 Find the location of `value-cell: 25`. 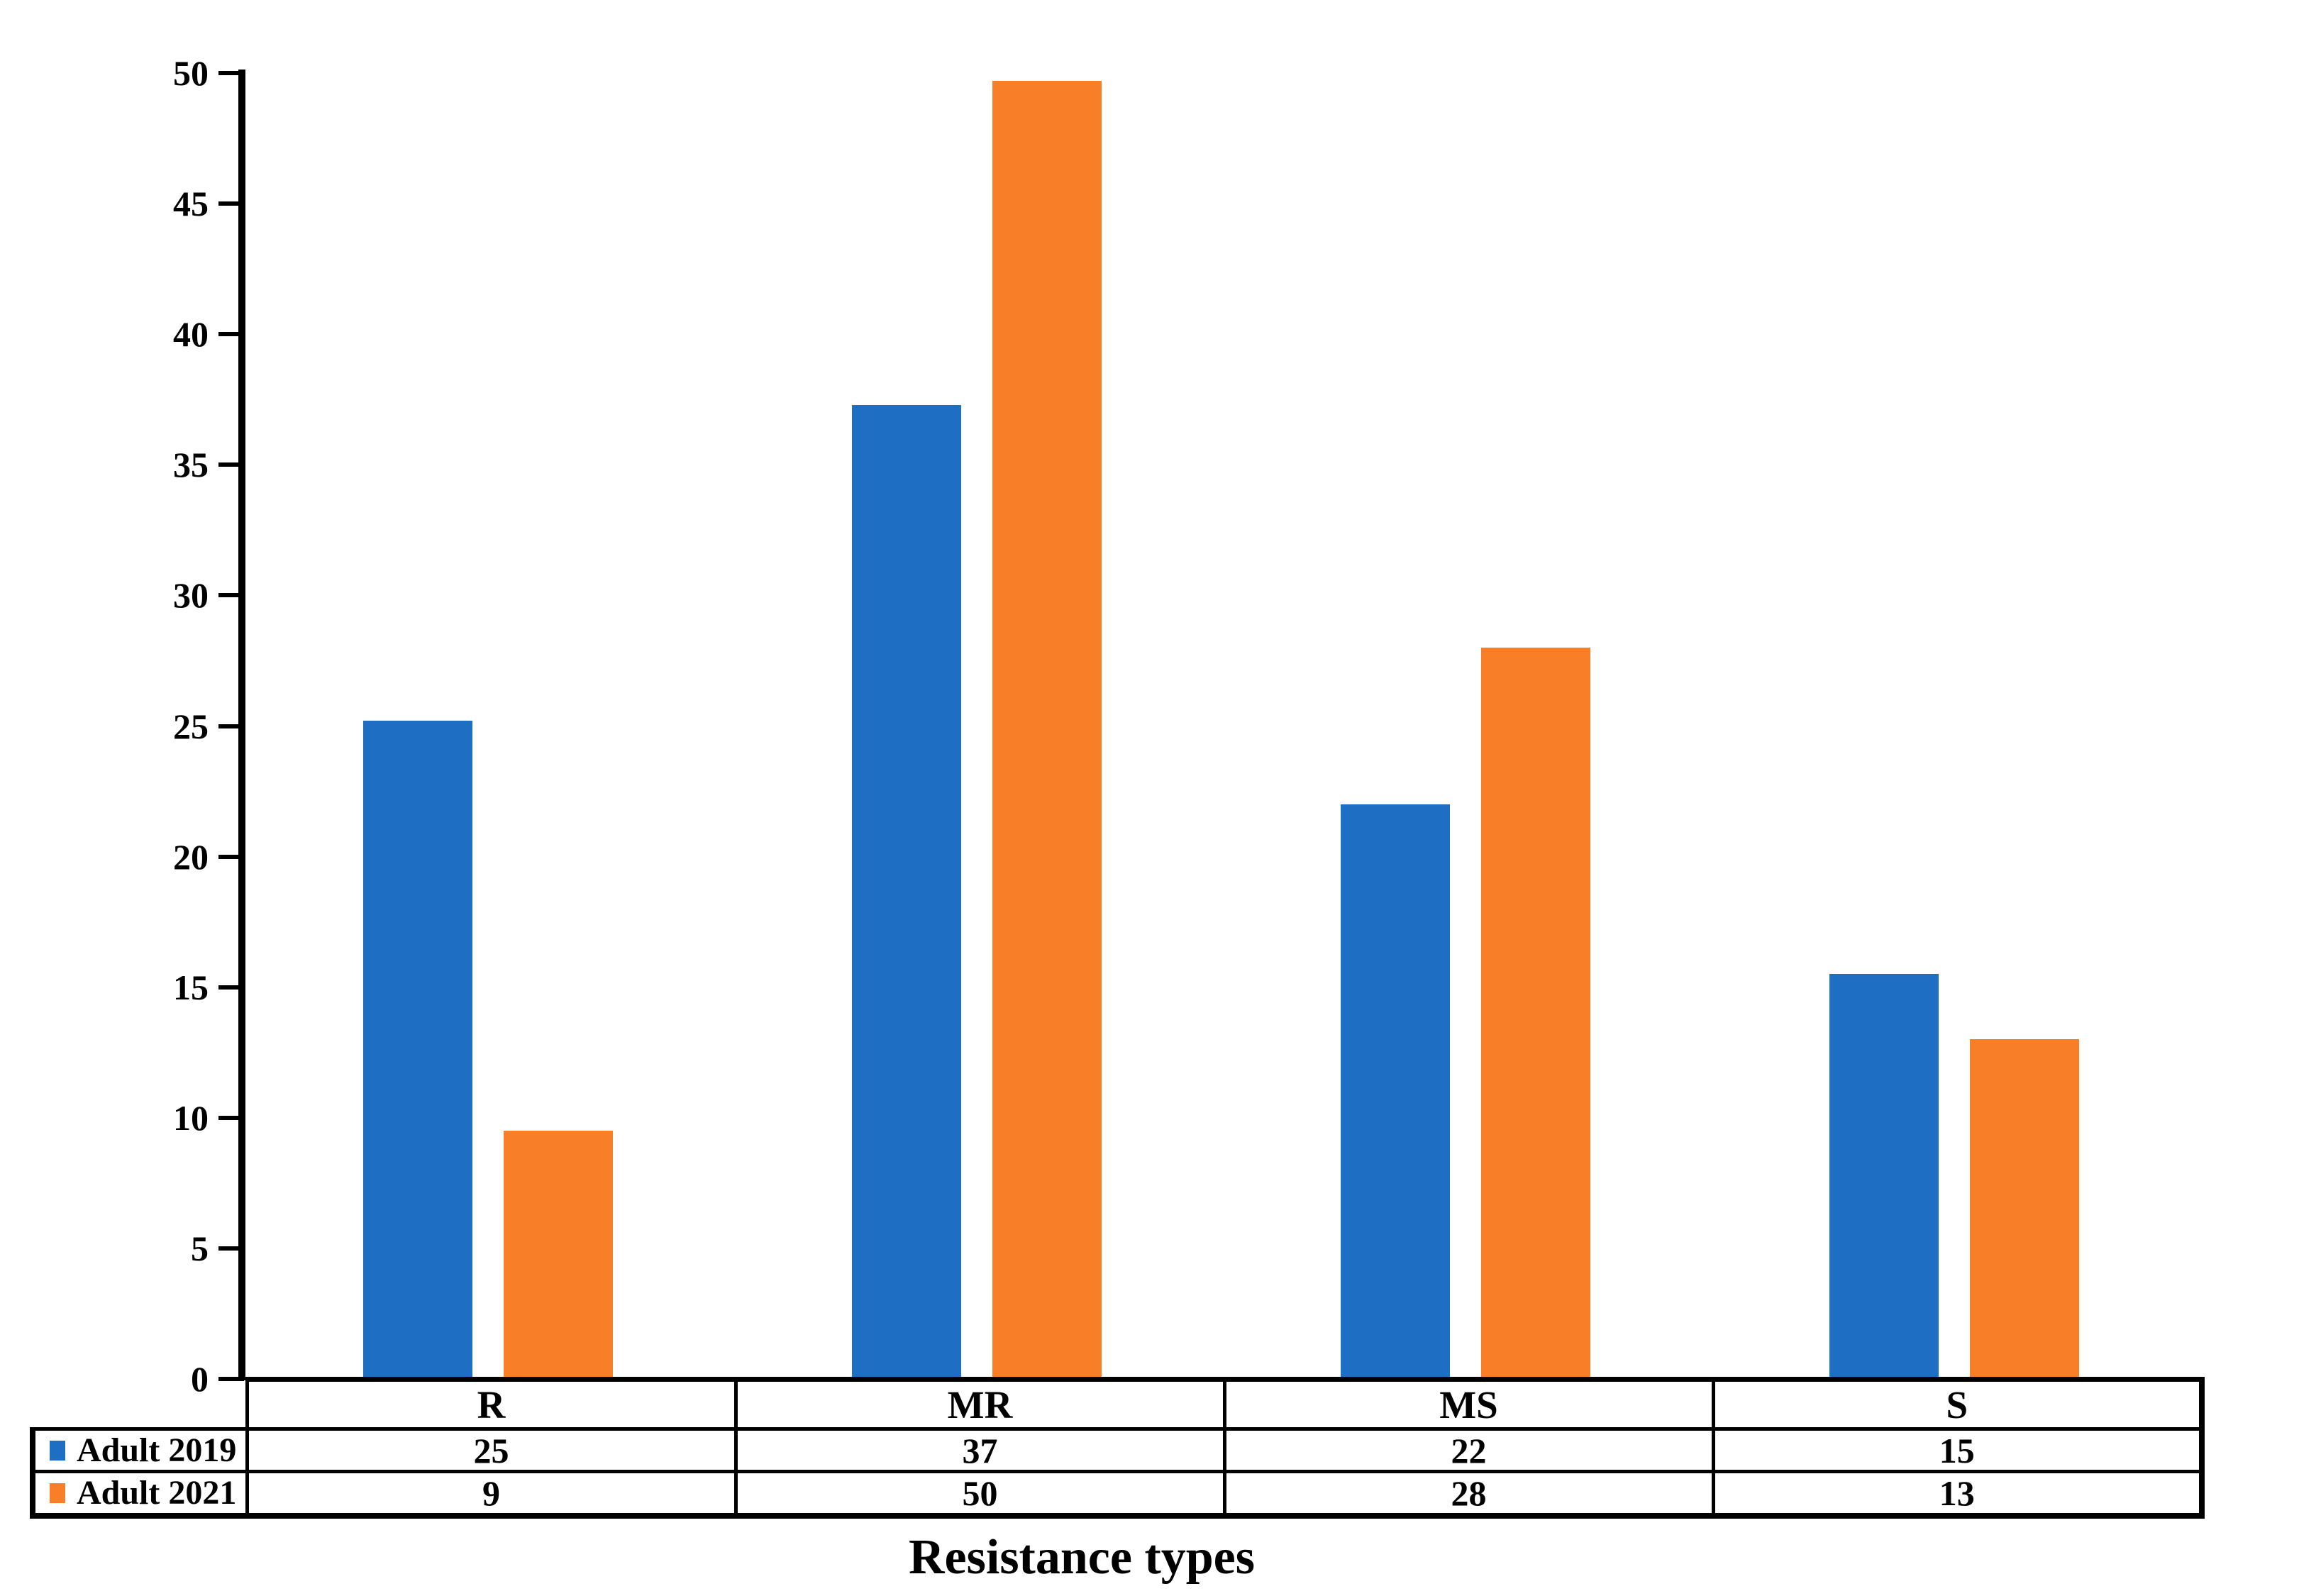

value-cell: 25 is located at coordinates (491, 1450).